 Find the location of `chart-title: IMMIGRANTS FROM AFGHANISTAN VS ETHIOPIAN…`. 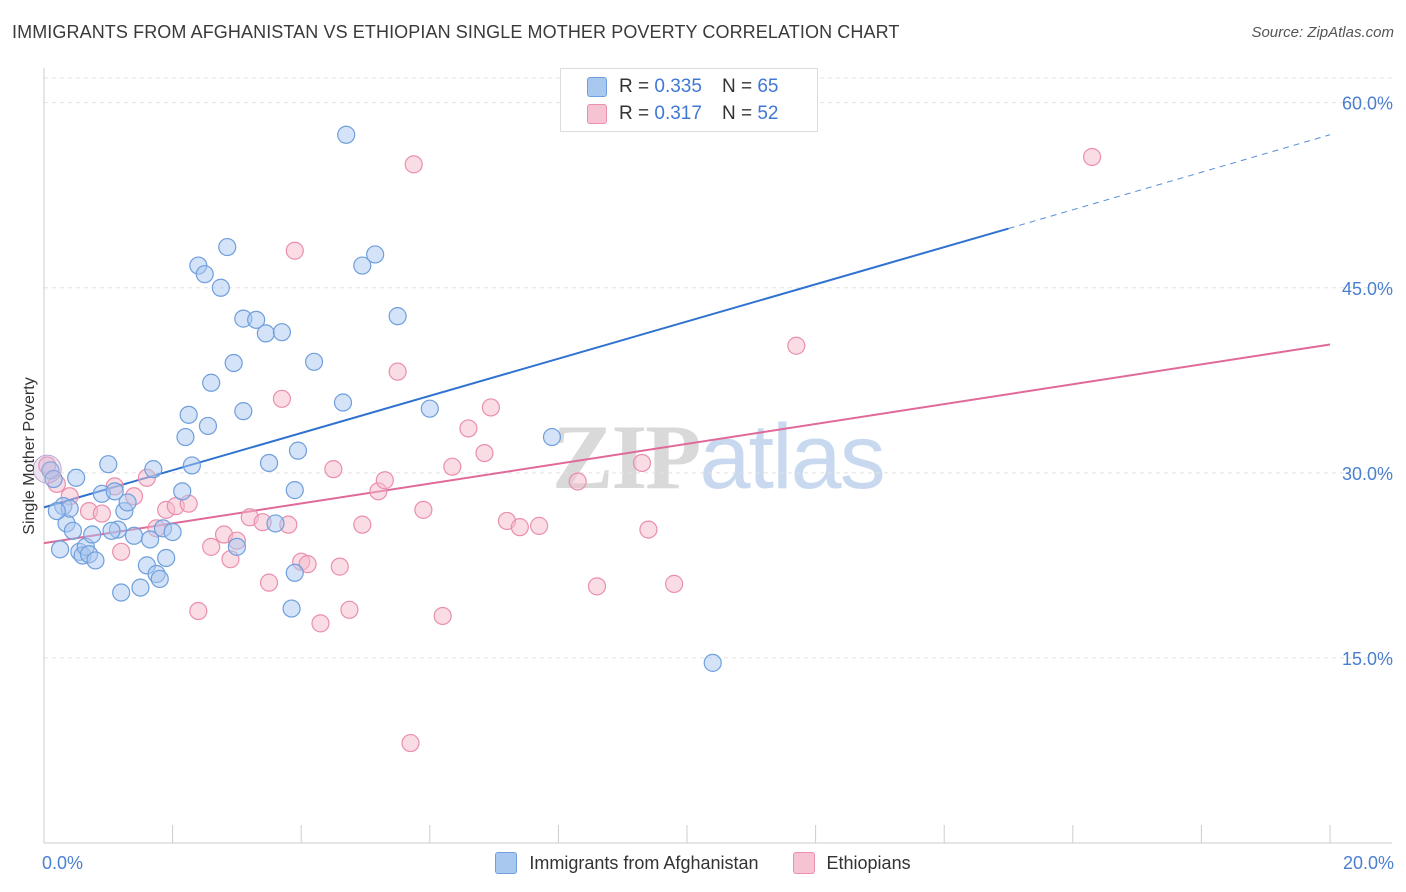

chart-title: IMMIGRANTS FROM AFGHANISTAN VS ETHIOPIAN… is located at coordinates (456, 32).